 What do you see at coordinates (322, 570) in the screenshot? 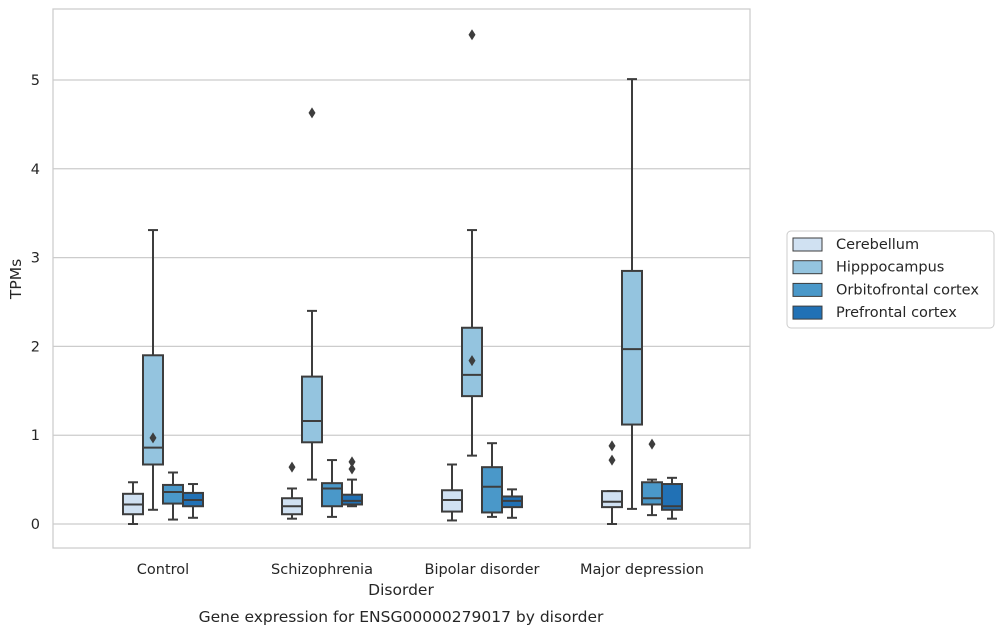
I see `x-tick-label-1: Schizophrenia` at bounding box center [322, 570].